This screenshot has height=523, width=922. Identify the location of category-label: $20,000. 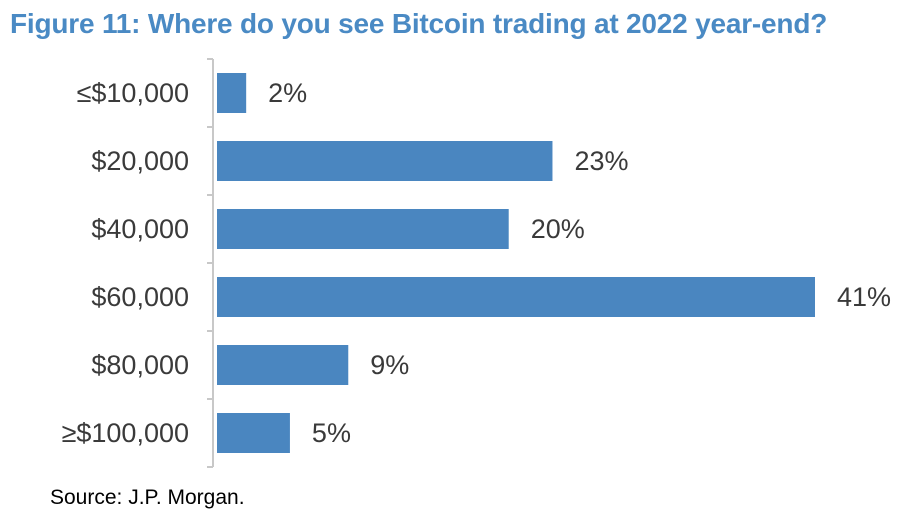
(140, 161).